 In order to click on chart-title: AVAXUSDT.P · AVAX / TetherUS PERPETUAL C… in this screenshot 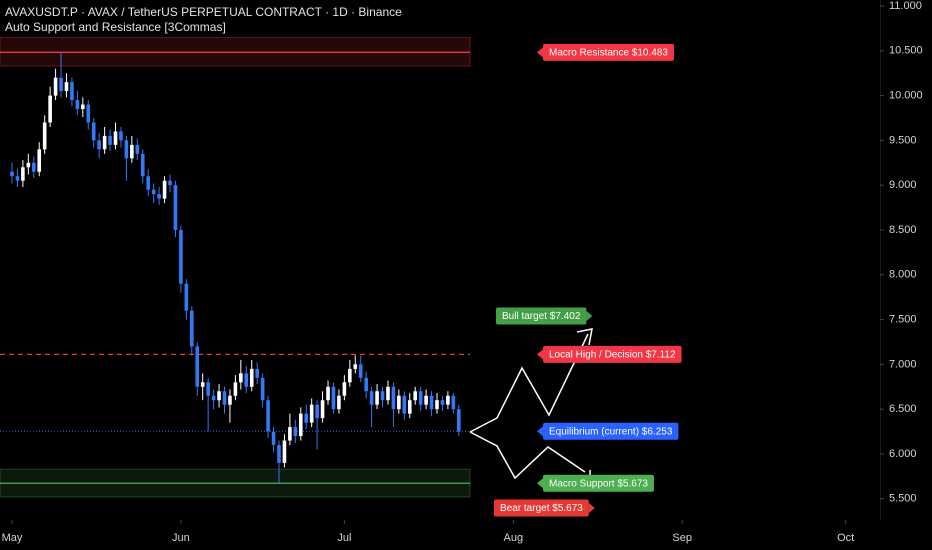, I will do `click(203, 12)`.